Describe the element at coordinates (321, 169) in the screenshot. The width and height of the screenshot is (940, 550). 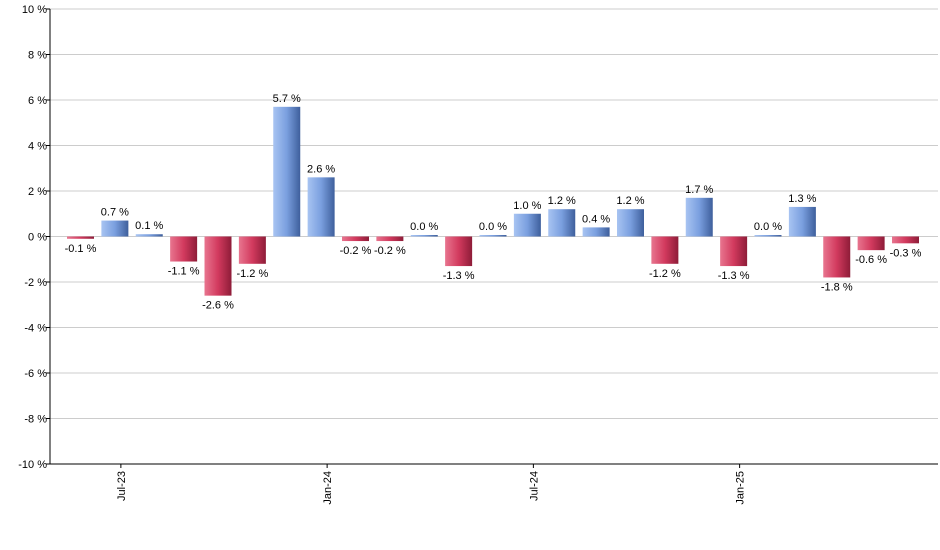
I see `bar-value-label: 2.6 %` at that location.